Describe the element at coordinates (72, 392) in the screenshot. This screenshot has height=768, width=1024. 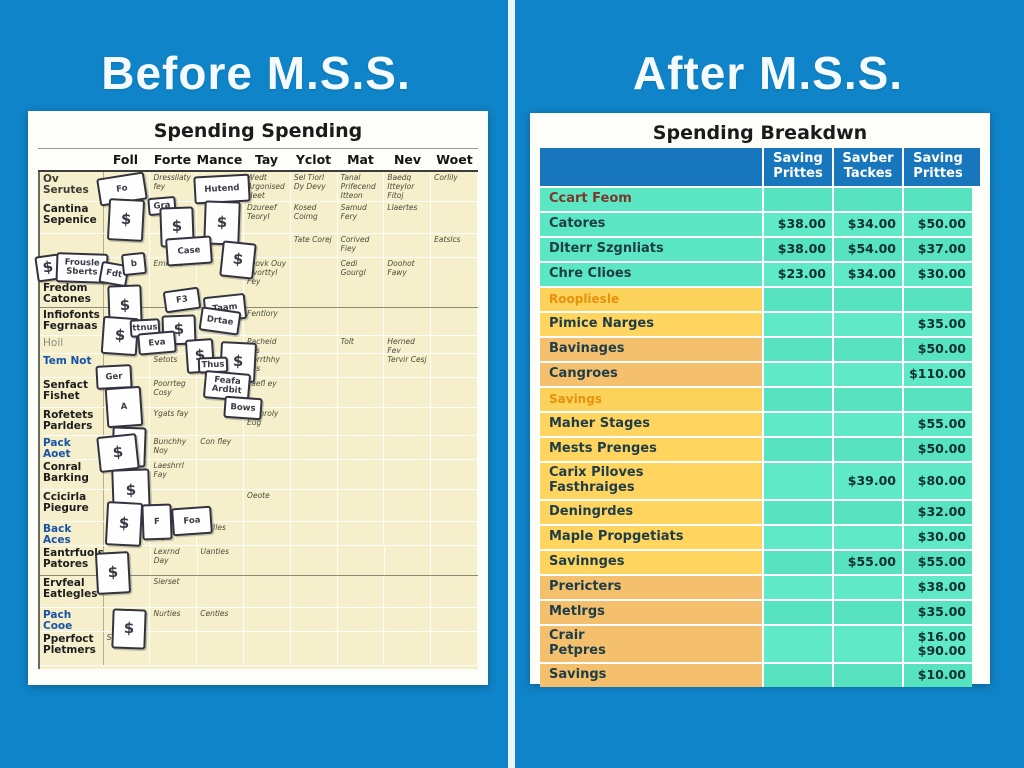
I see `row-label: Senfact Fishet` at that location.